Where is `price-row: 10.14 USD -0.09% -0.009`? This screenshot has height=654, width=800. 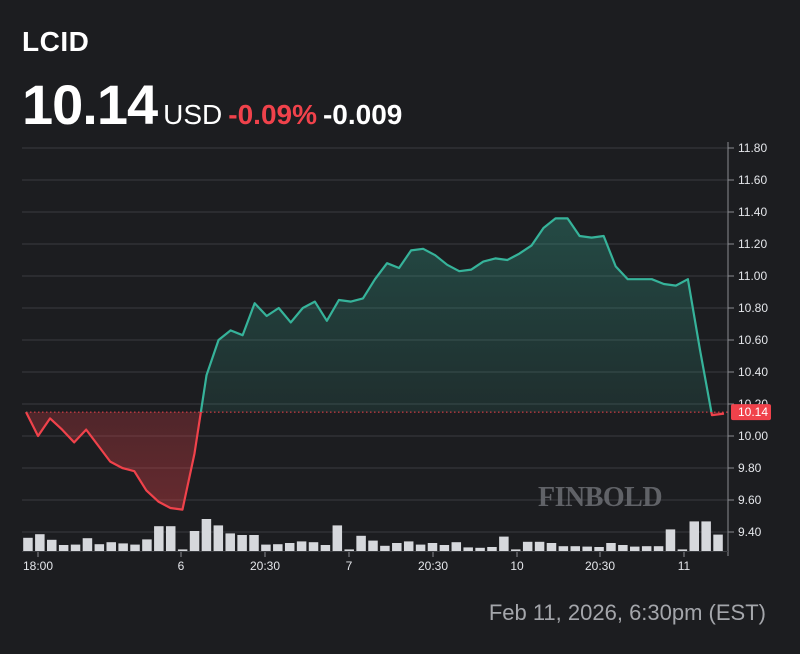 price-row: 10.14 USD -0.09% -0.009 is located at coordinates (212, 104).